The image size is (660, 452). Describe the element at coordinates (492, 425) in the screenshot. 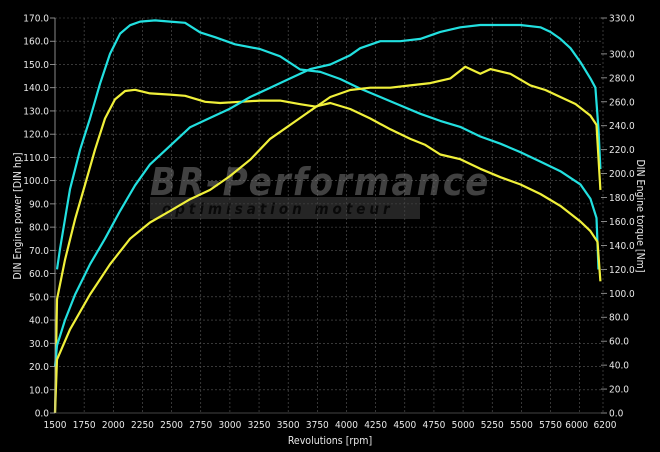

I see `x-tick-label: 5250` at that location.